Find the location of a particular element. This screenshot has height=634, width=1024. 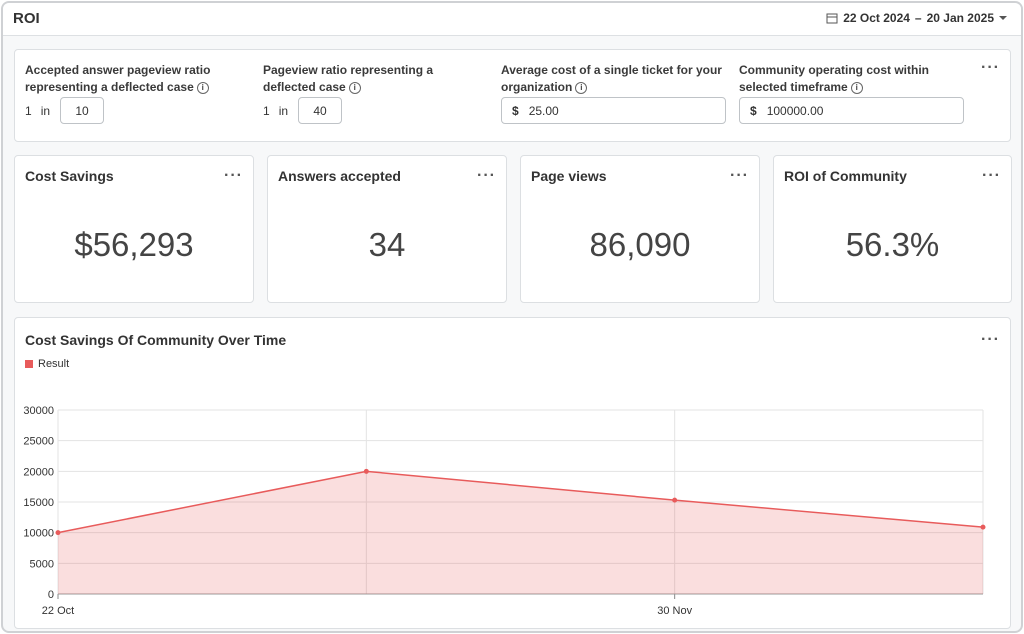

setting-input-row: 1 in 40 is located at coordinates (303, 110).